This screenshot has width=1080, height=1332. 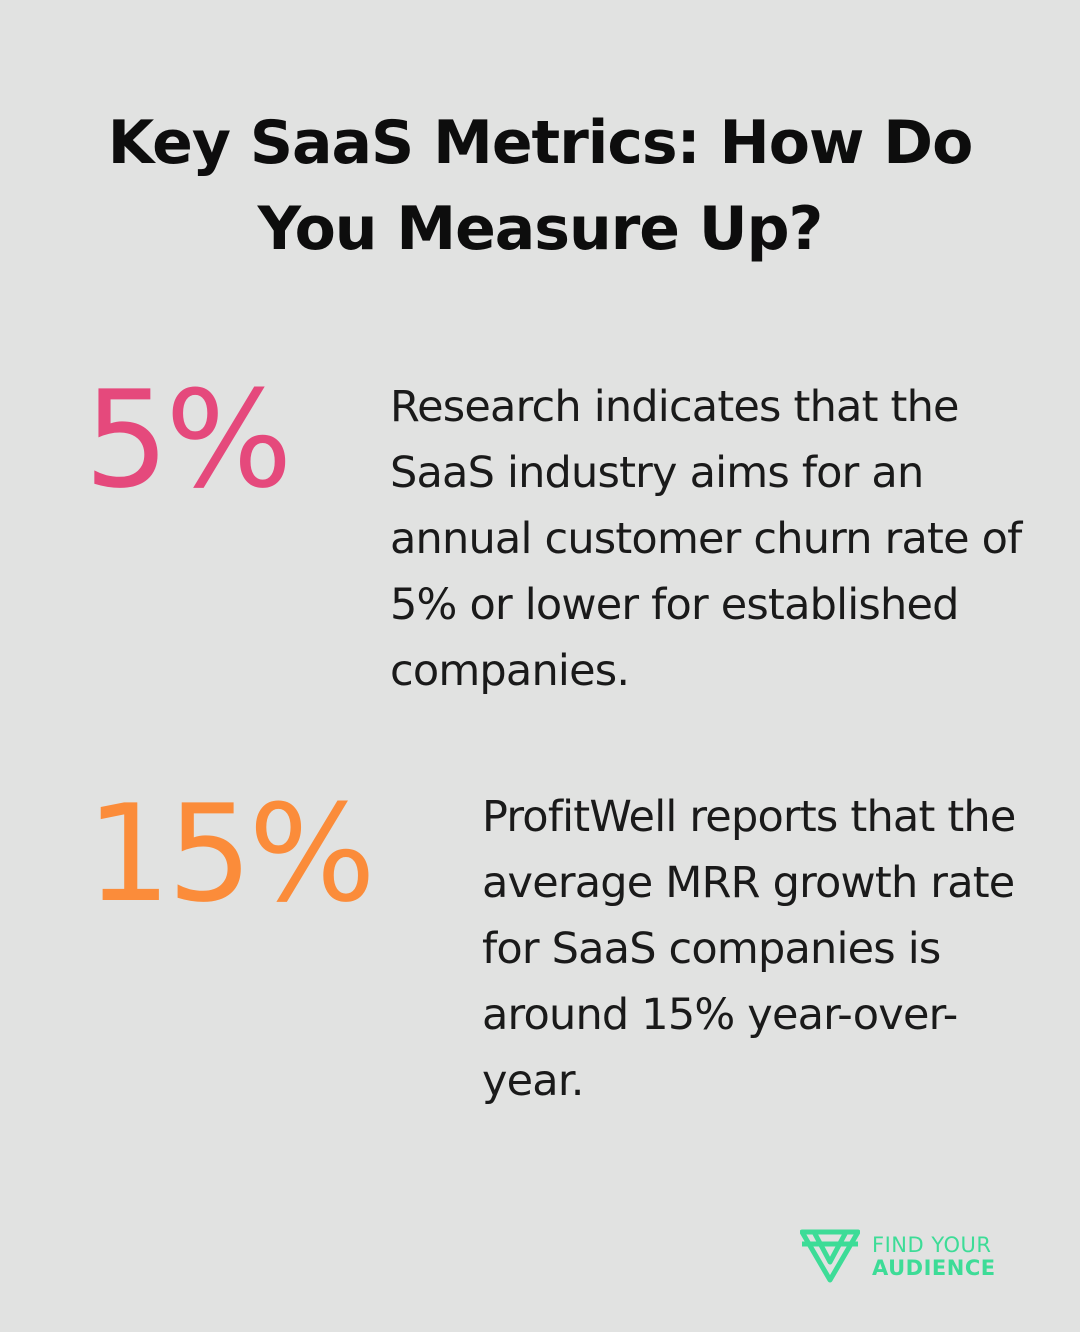 What do you see at coordinates (932, 1245) in the screenshot?
I see `brand-name-line1: FIND YOUR` at bounding box center [932, 1245].